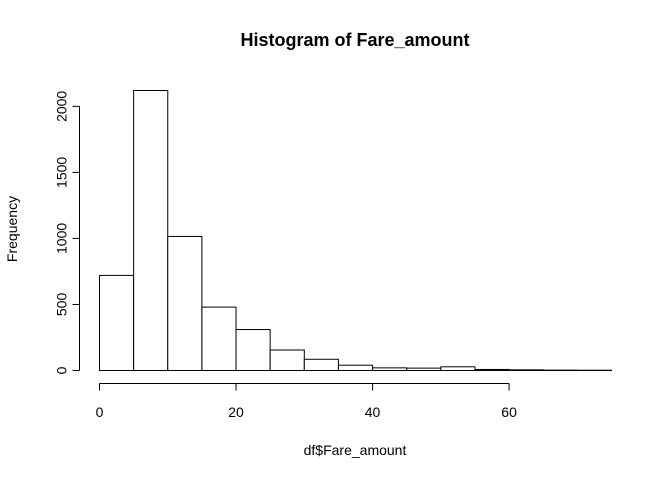  What do you see at coordinates (306, 401) in the screenshot?
I see `x-axis: 0 20 40 60` at bounding box center [306, 401].